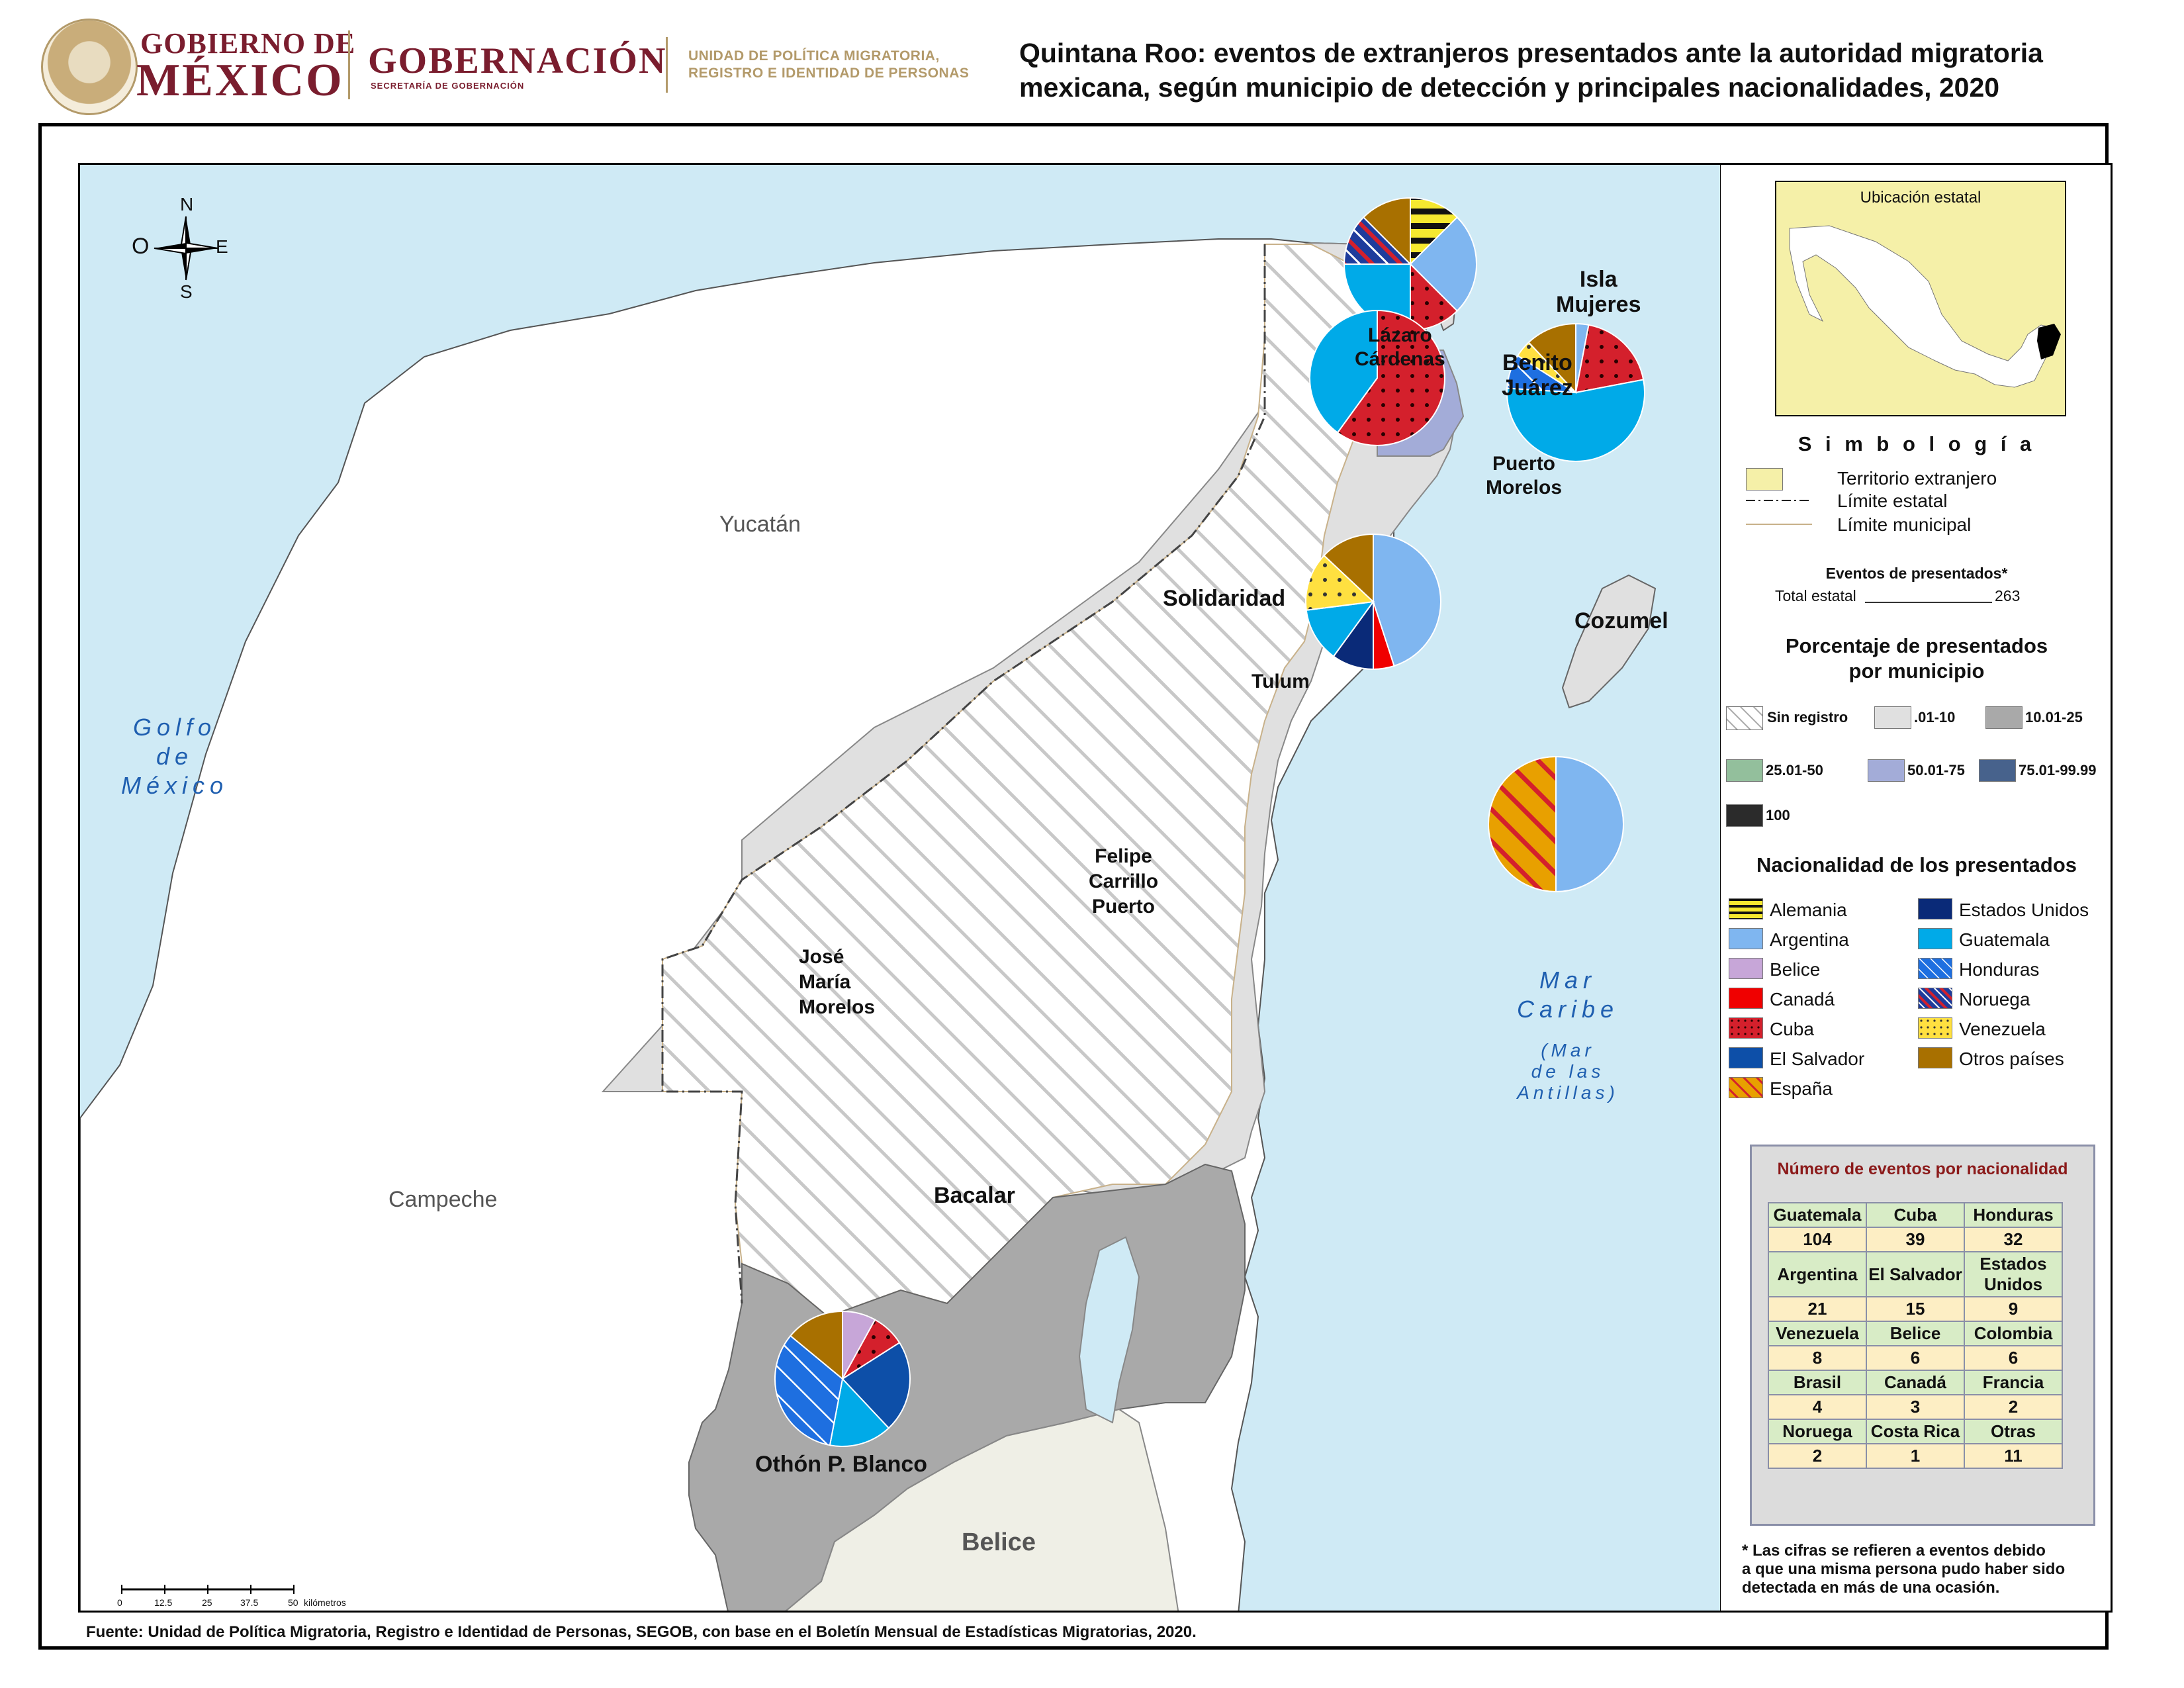 The image size is (2184, 1688). I want to click on table-header-cell: El Salvador, so click(1915, 1274).